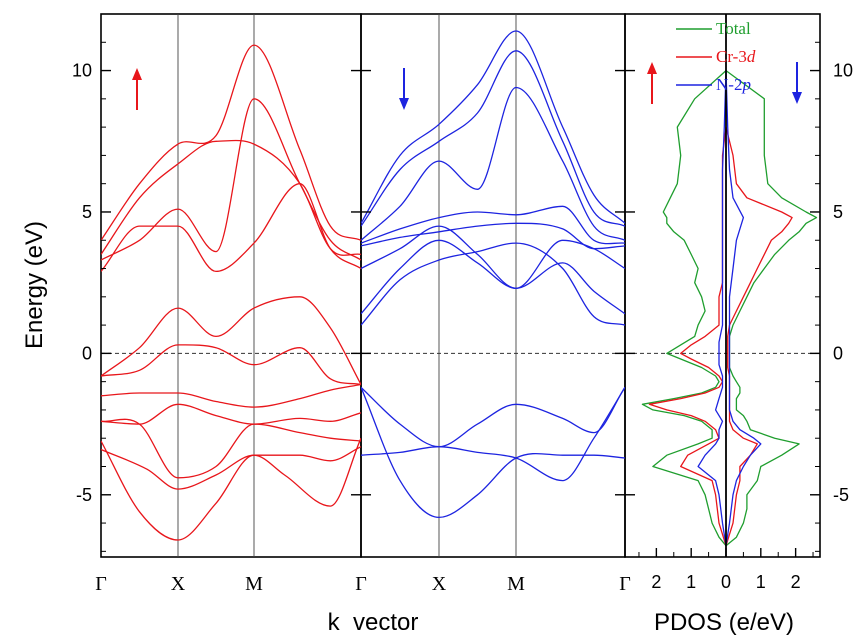 The height and width of the screenshot is (637, 861). I want to click on pdos-legend: Total Cr-3d N-2p, so click(716, 56).